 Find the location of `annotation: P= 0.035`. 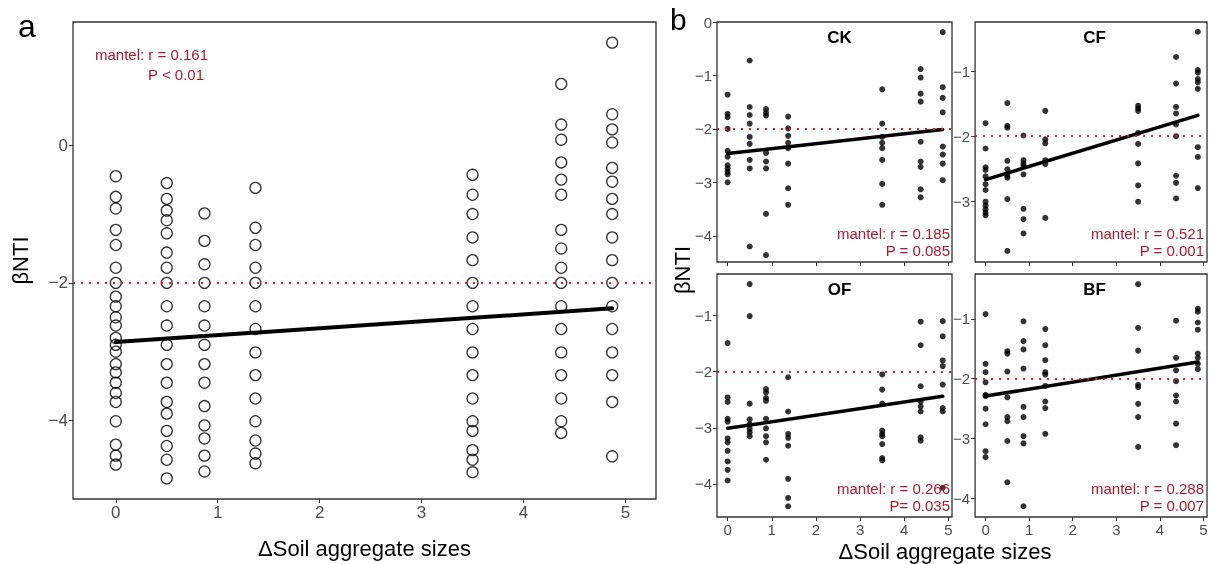

annotation: P= 0.035 is located at coordinates (919, 505).